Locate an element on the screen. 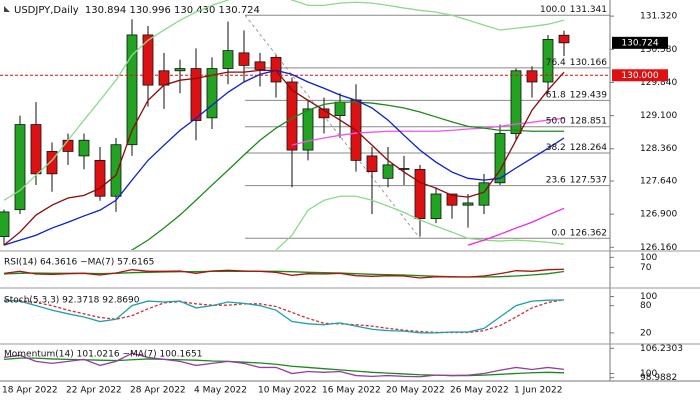 The width and height of the screenshot is (700, 400). fib-level-name: 76.4 is located at coordinates (556, 62).